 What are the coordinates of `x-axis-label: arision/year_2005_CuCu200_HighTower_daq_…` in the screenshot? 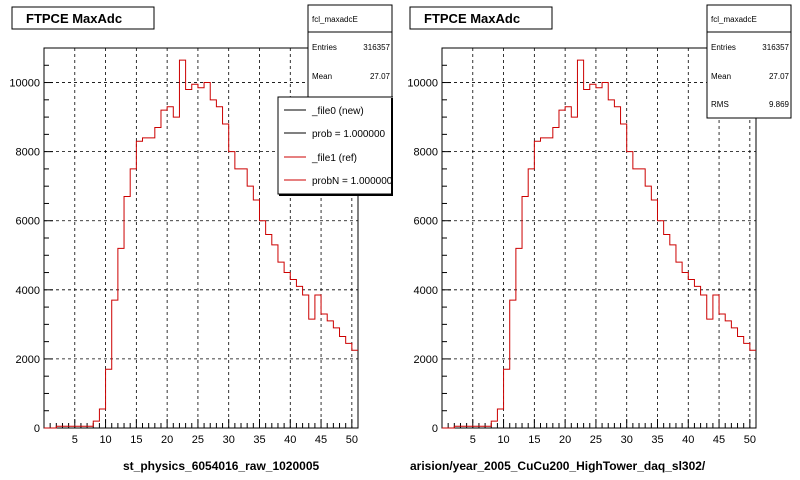 It's located at (558, 466).